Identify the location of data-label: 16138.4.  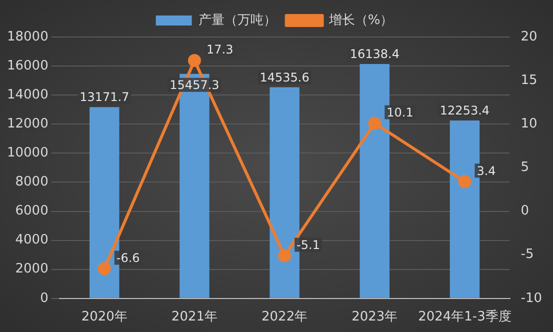
(375, 54).